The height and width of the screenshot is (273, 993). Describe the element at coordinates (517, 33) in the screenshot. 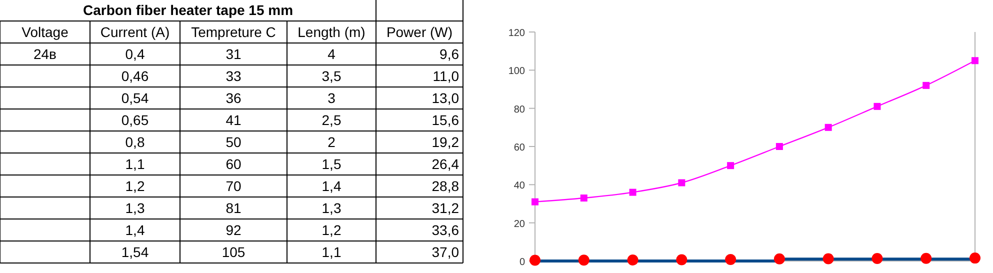

I see `y-tick-label: 120` at that location.